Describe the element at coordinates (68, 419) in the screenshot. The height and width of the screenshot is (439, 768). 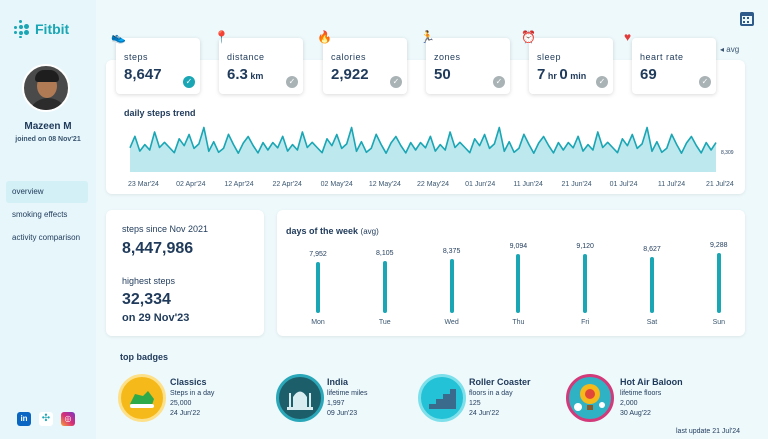
I see `instagram-icon: ◎` at that location.